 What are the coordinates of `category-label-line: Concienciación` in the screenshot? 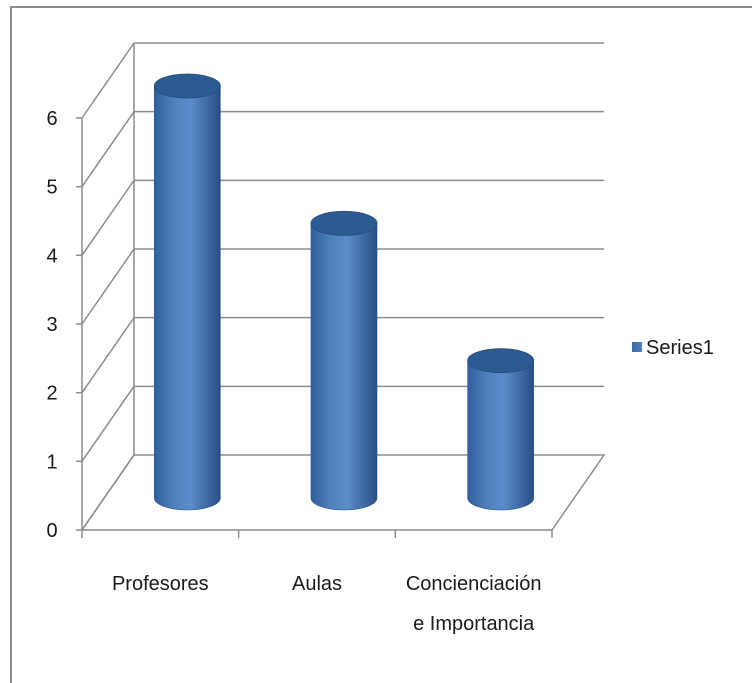 It's located at (474, 584).